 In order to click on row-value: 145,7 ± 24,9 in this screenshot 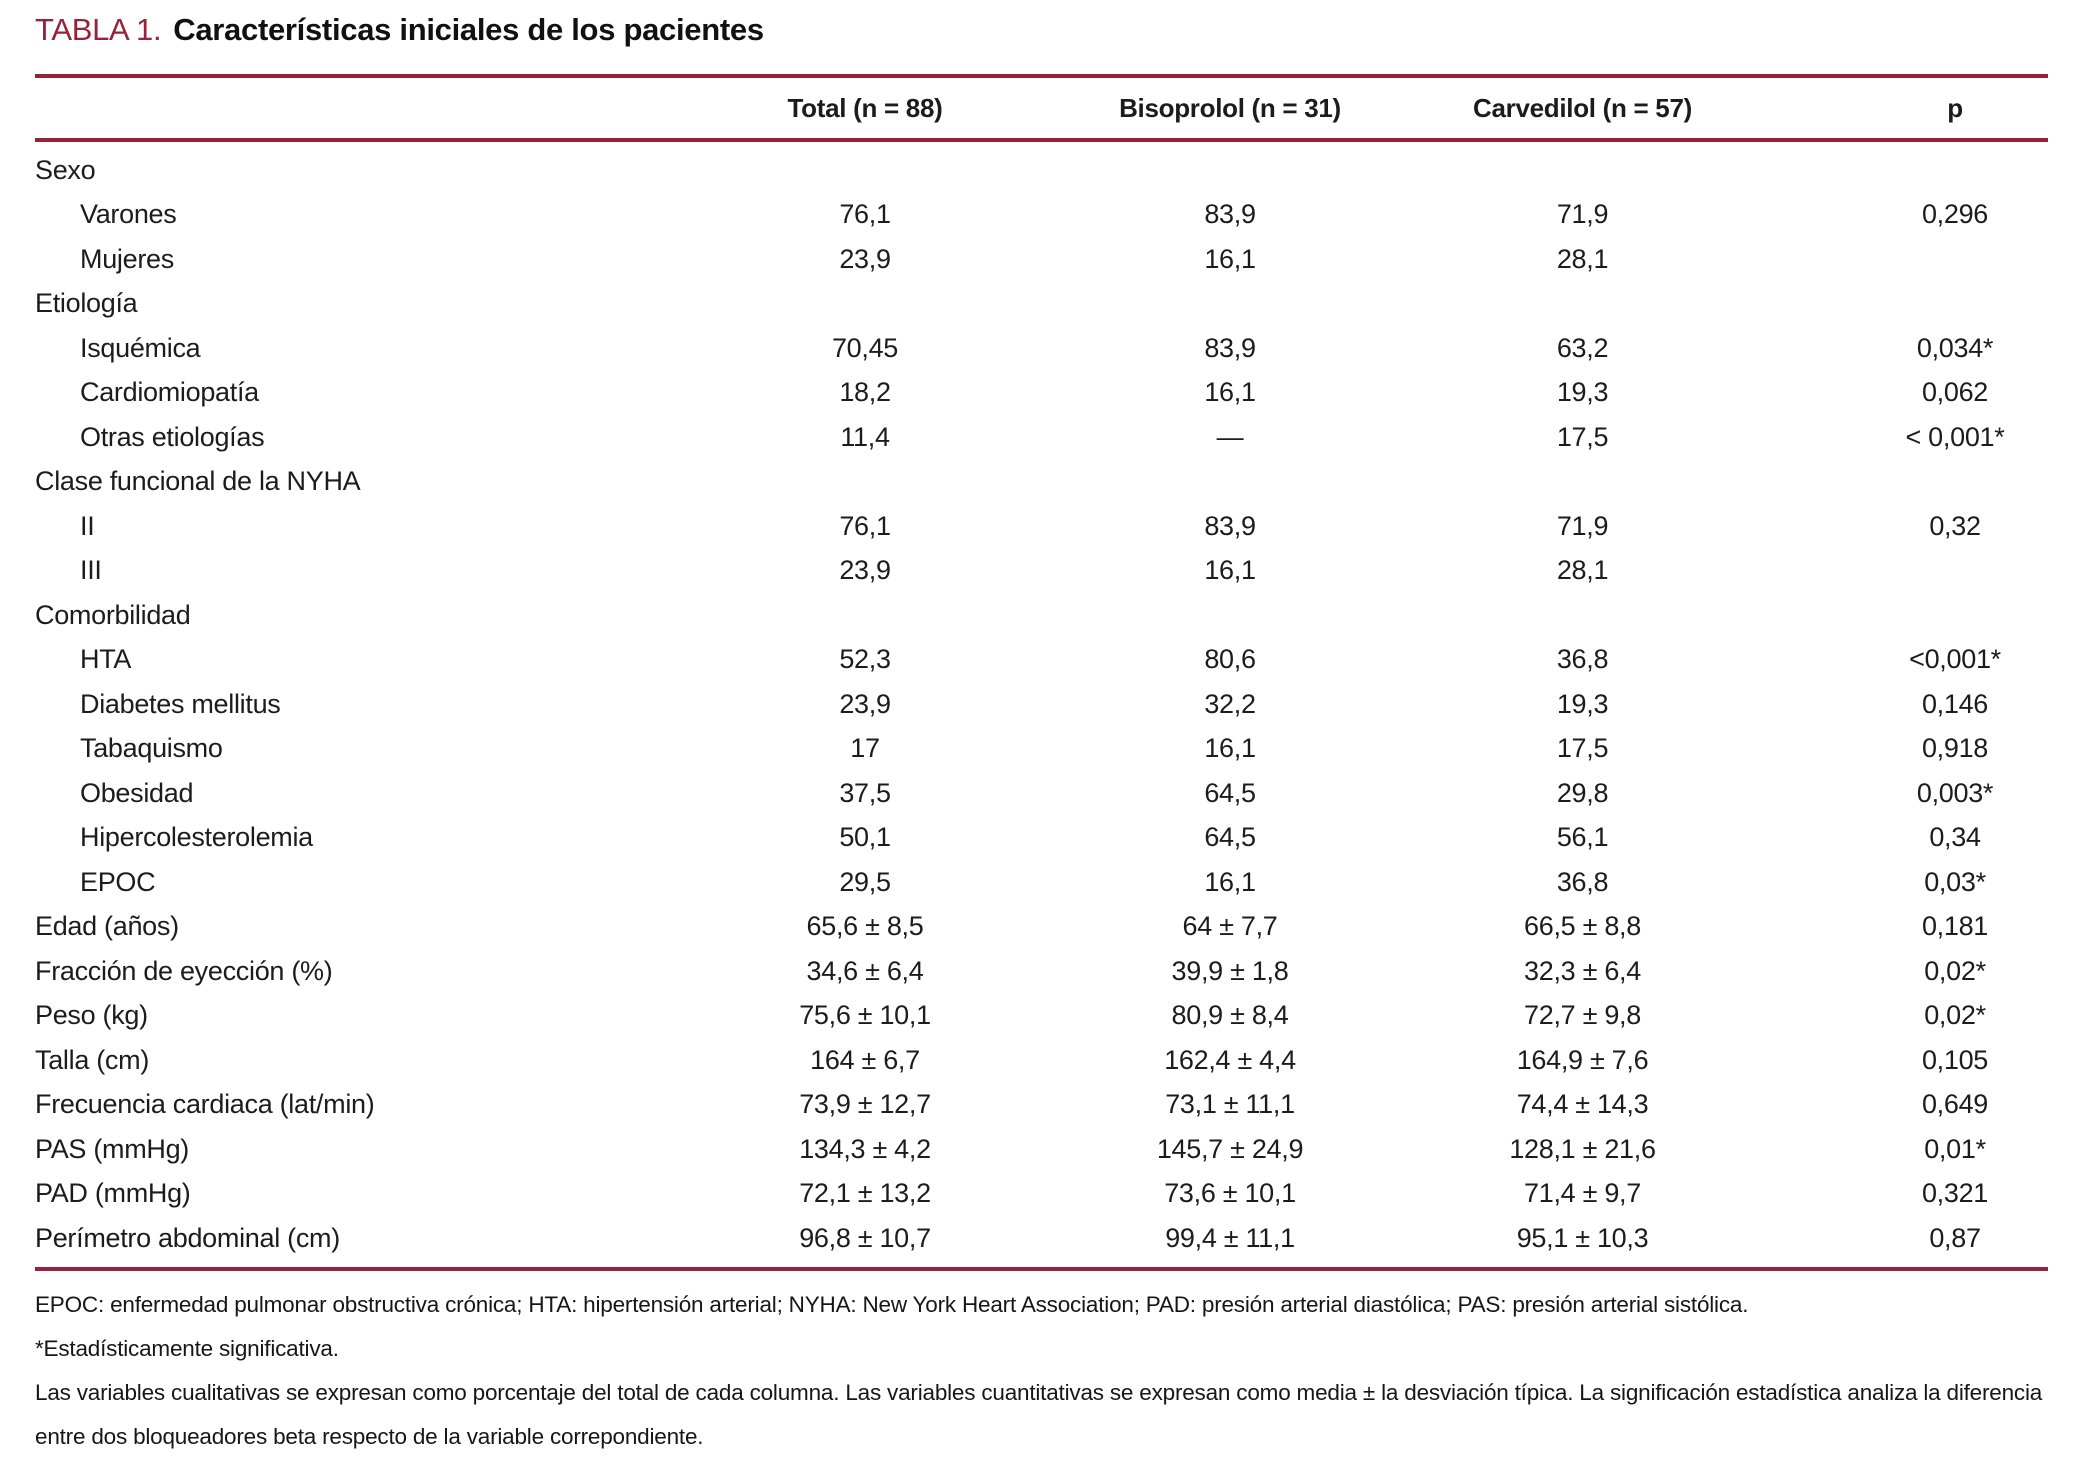, I will do `click(1230, 1148)`.